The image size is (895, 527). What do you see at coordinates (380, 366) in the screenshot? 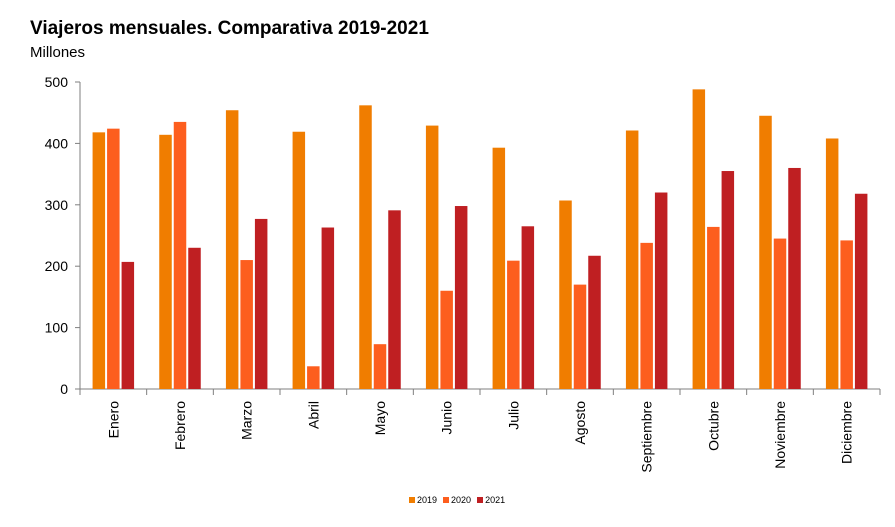
I see `bar-2020-mayo` at bounding box center [380, 366].